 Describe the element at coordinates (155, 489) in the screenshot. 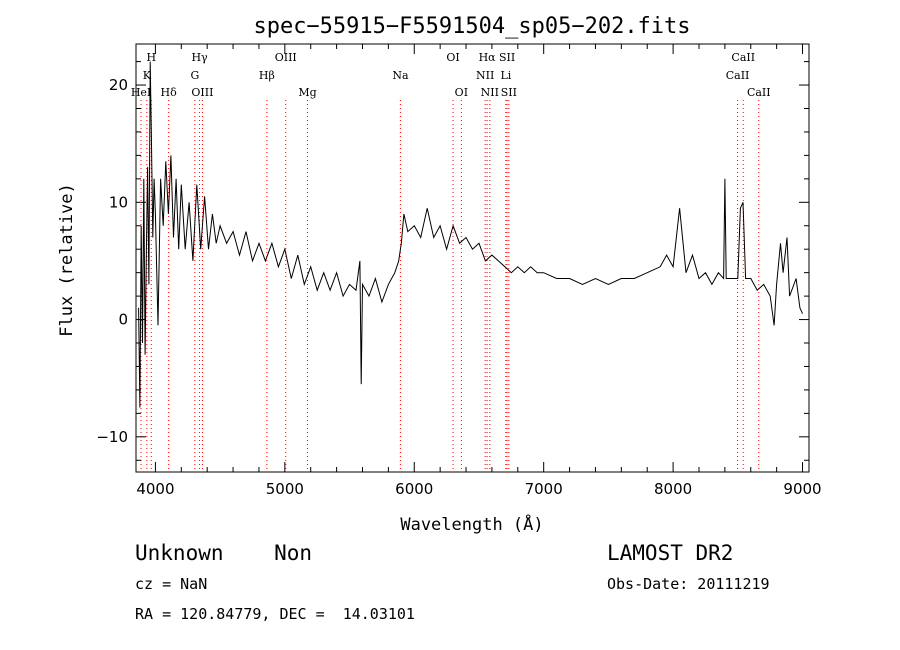

I see `x-tick-label: 4000` at that location.